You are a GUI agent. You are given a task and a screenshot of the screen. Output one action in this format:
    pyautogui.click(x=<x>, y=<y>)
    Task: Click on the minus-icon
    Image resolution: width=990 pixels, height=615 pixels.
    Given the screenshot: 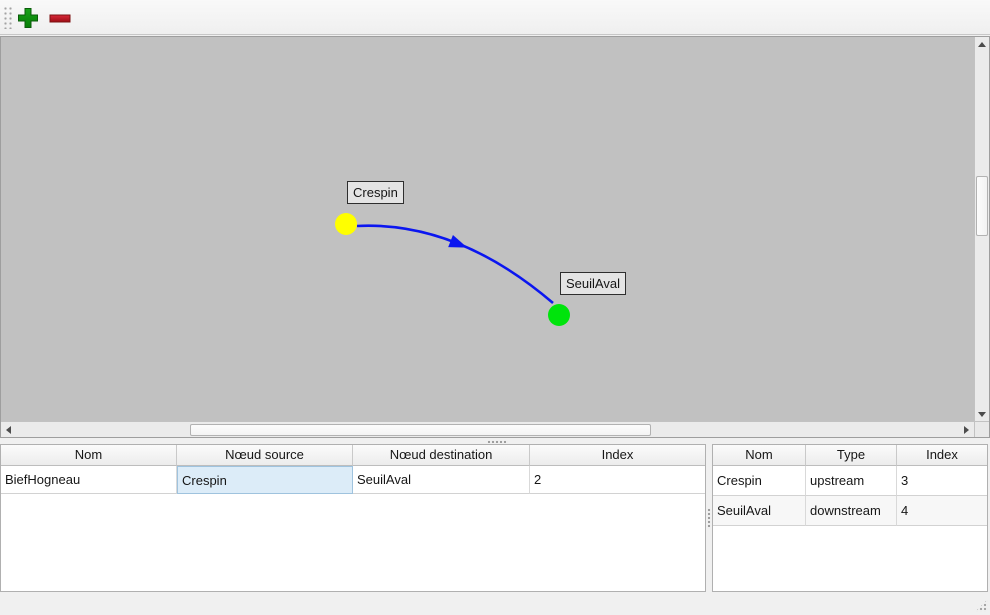 What is the action you would take?
    pyautogui.click(x=60, y=18)
    